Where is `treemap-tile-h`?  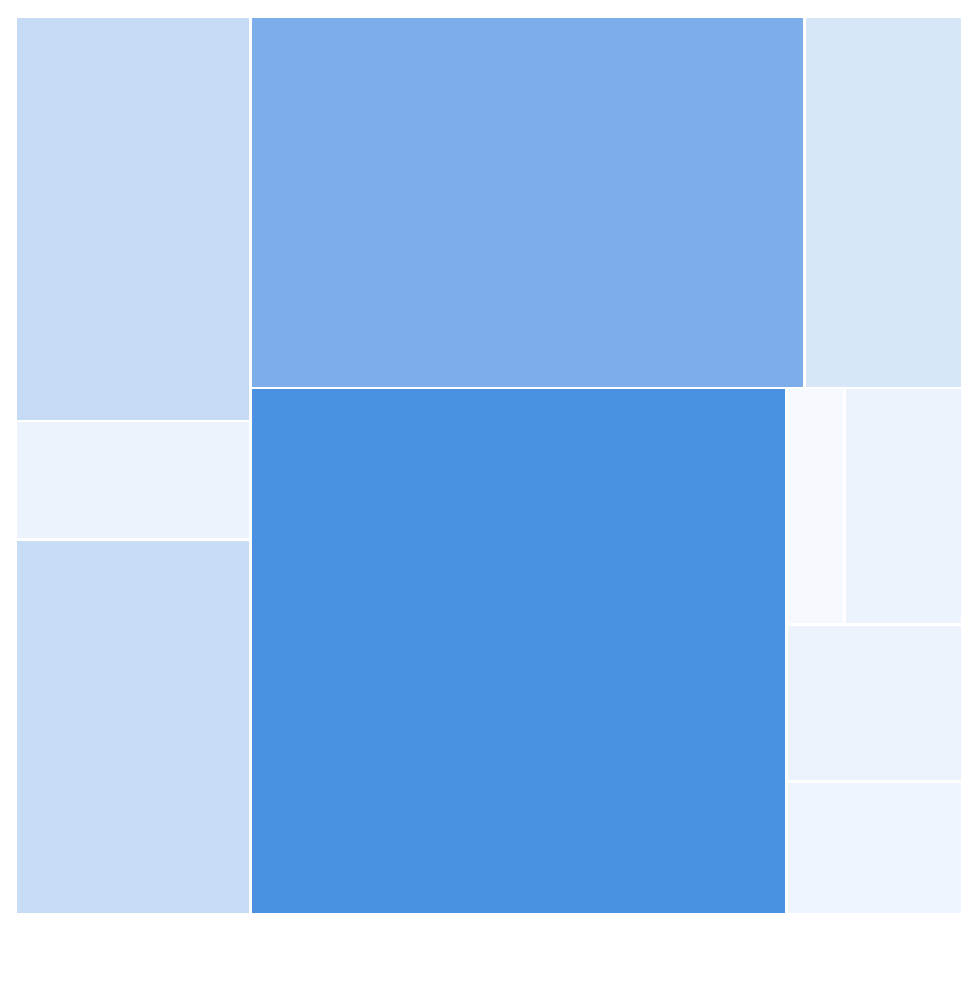 treemap-tile-h is located at coordinates (903, 506).